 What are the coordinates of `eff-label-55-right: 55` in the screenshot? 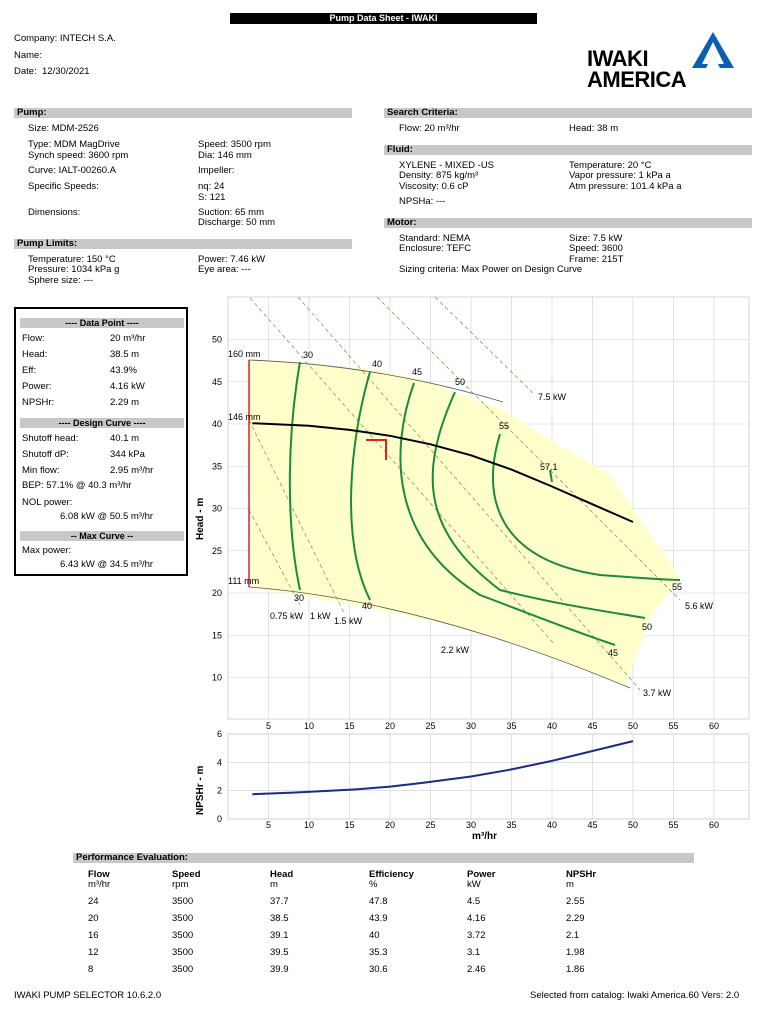 It's located at (677, 587).